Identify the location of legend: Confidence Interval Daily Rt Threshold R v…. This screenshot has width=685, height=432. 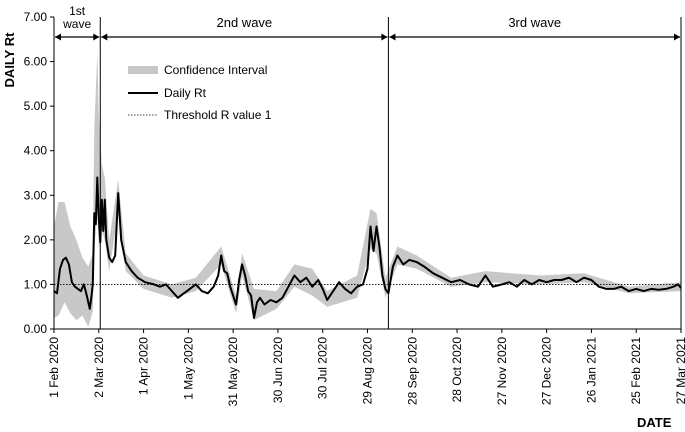
(200, 92).